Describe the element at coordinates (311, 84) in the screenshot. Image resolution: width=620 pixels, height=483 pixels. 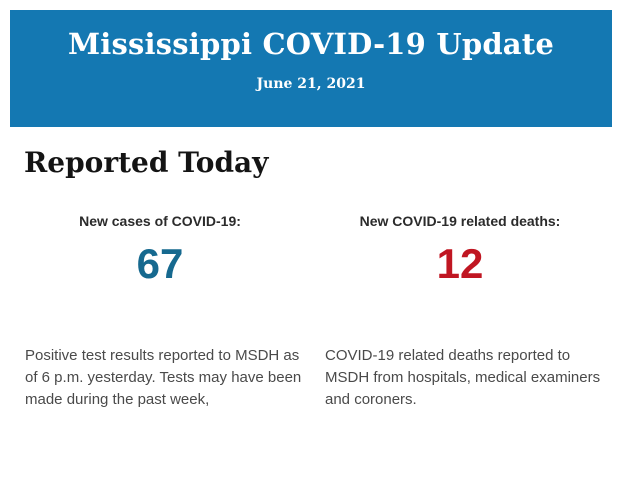
I see `report-date: June 21, 2021` at that location.